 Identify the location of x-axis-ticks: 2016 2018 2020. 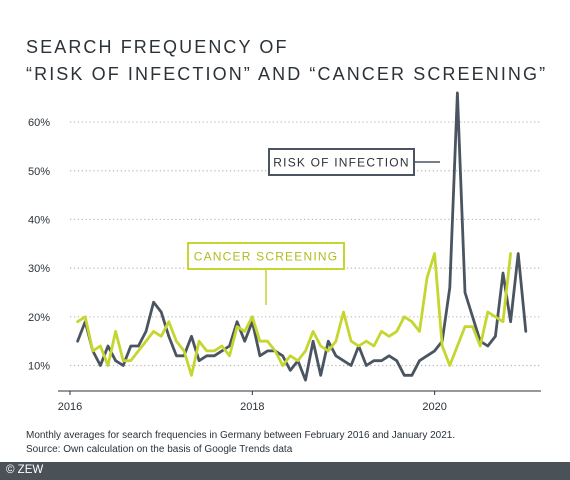
(252, 402).